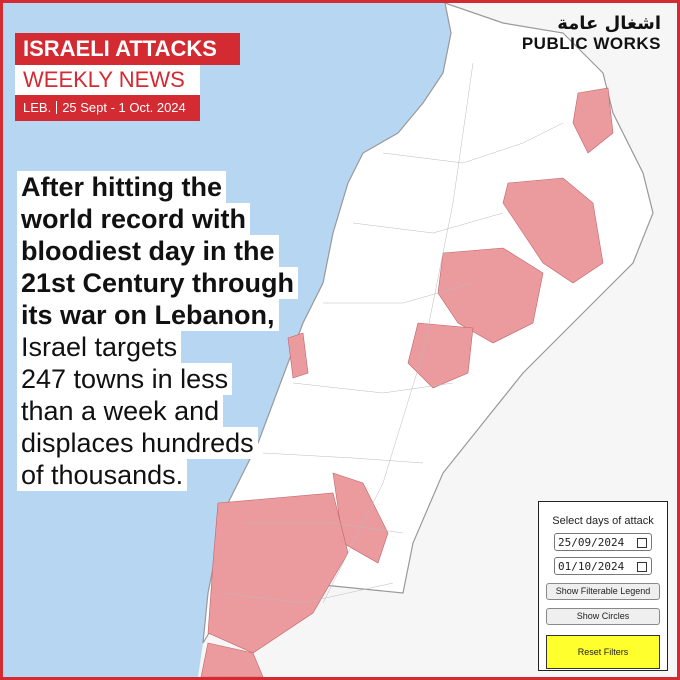 The width and height of the screenshot is (680, 680). I want to click on headline-row: world record with, so click(157, 219).